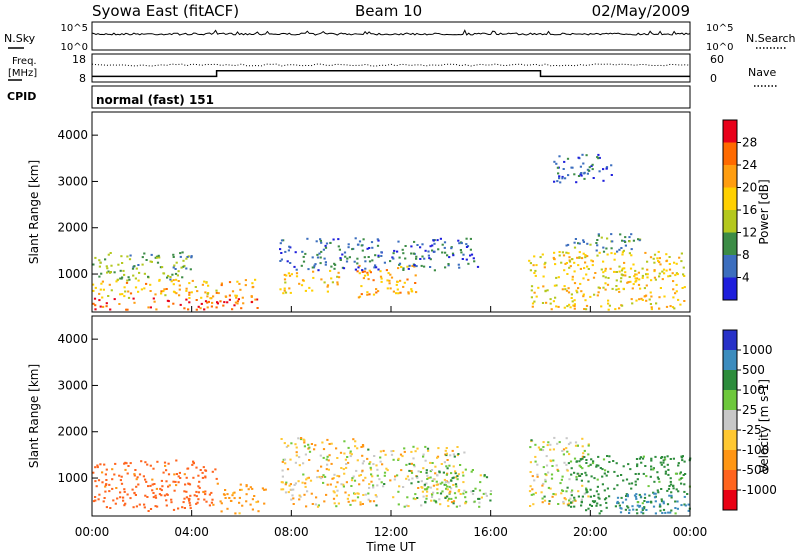 The width and height of the screenshot is (800, 554). Describe the element at coordinates (22, 73) in the screenshot. I see `freq-unit: [MHz]` at that location.